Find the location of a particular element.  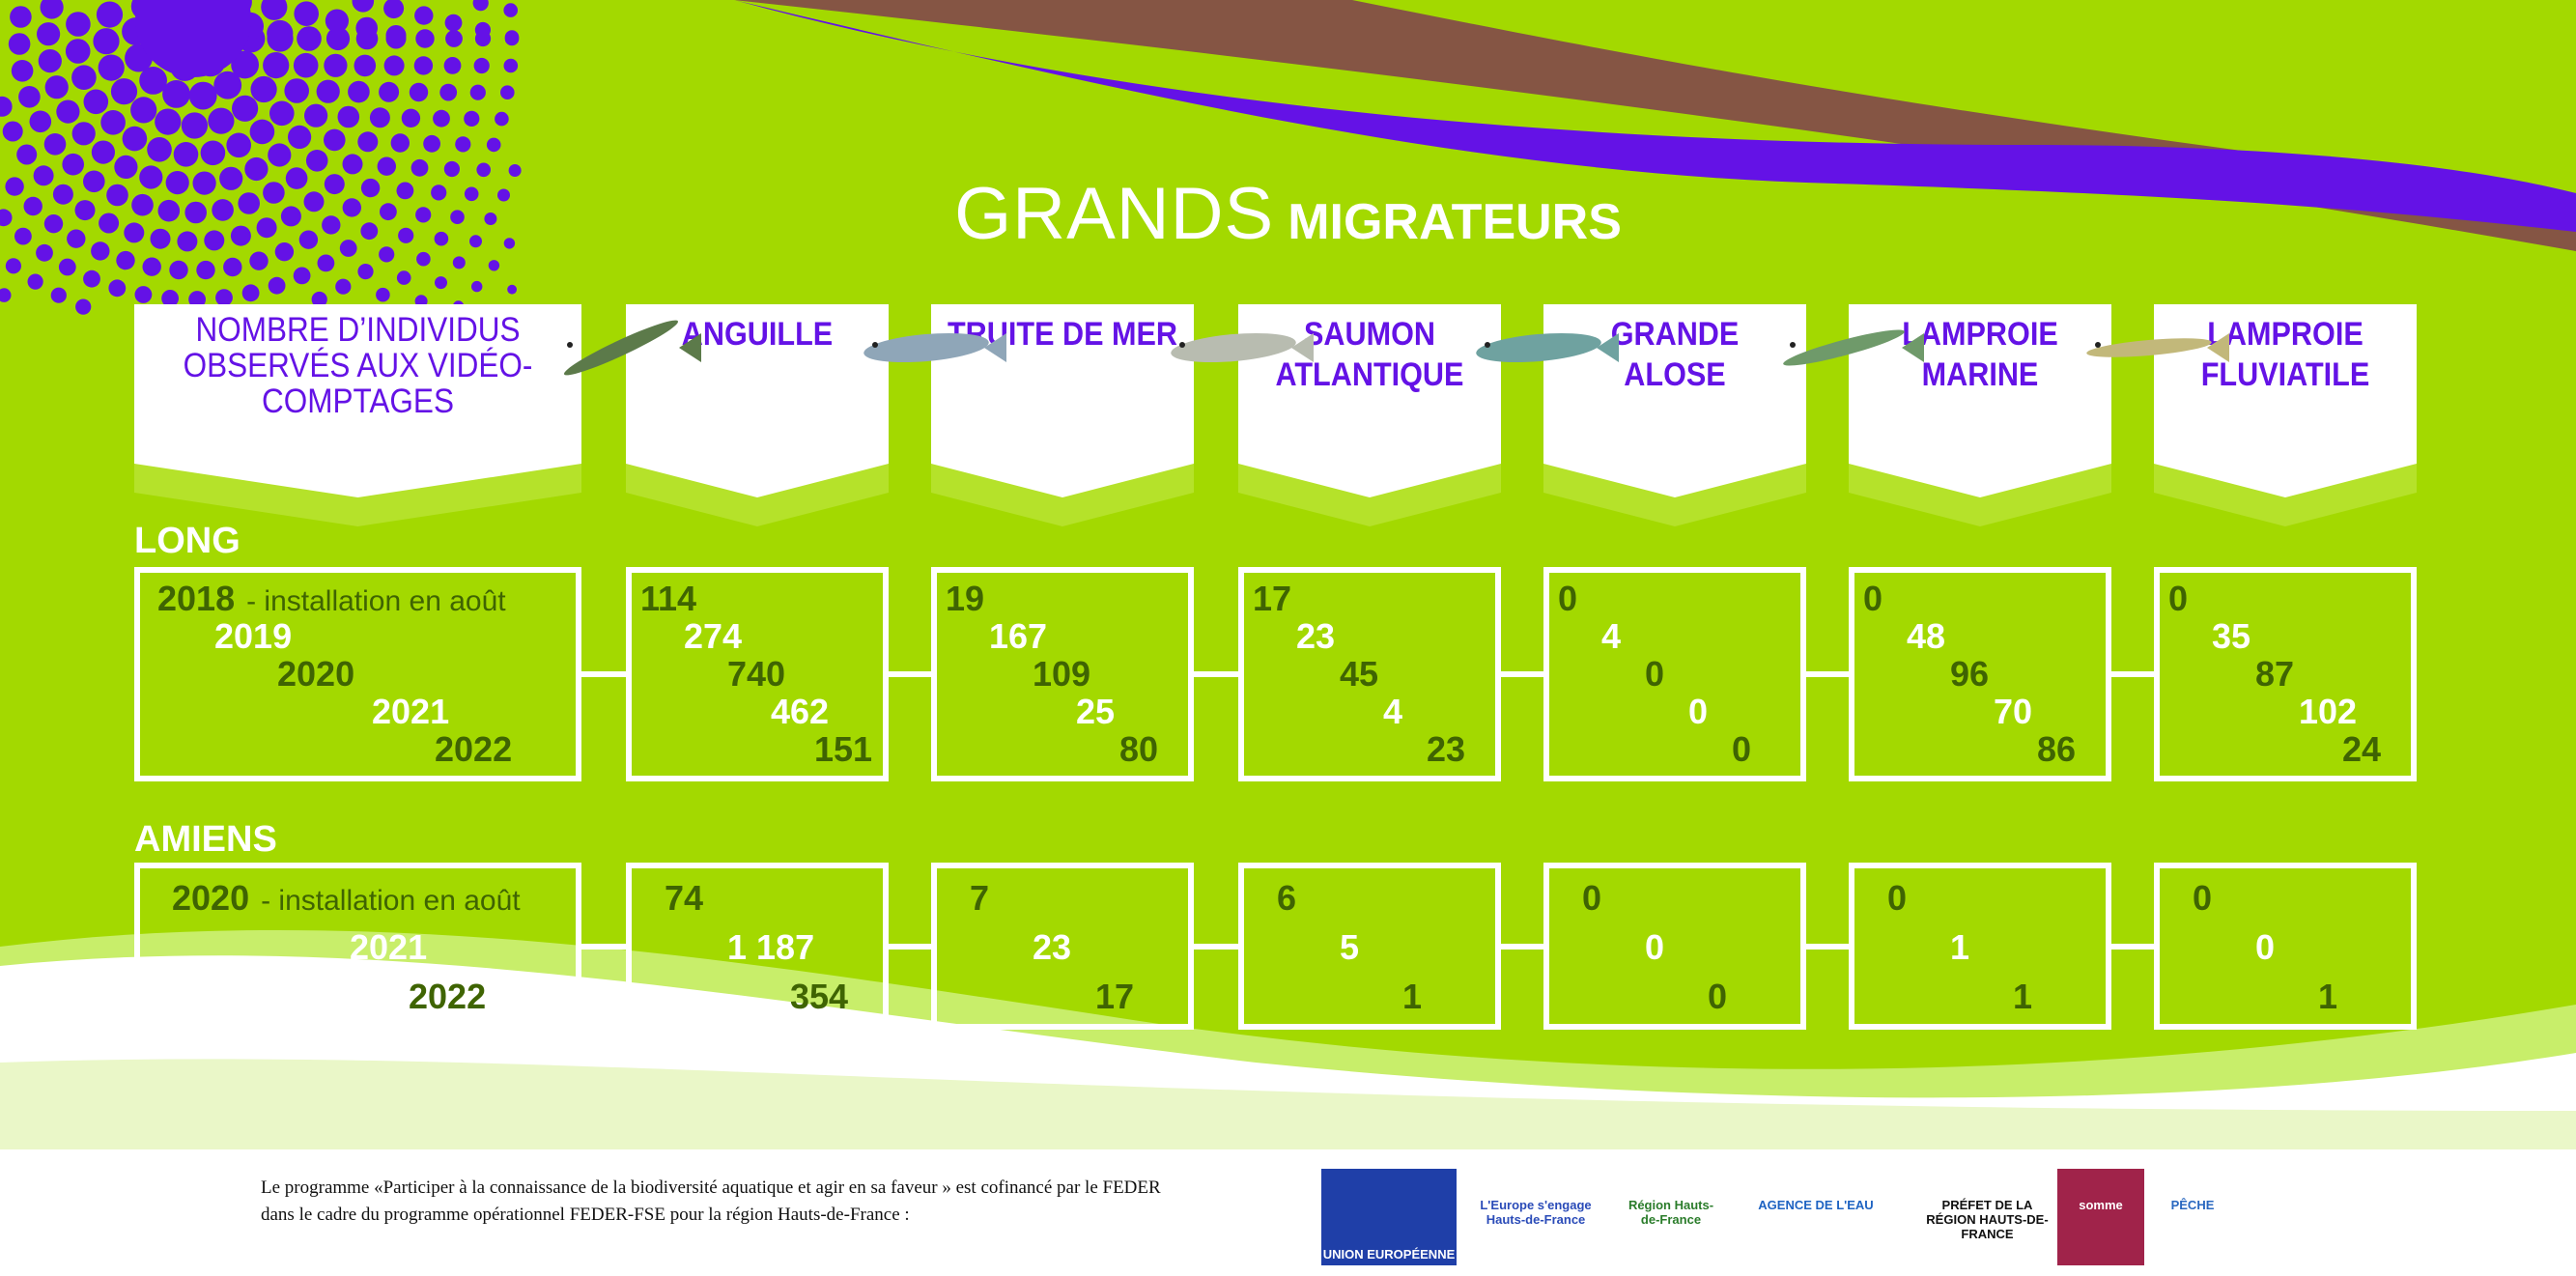

year-label: 2020- installation en août is located at coordinates (346, 898).